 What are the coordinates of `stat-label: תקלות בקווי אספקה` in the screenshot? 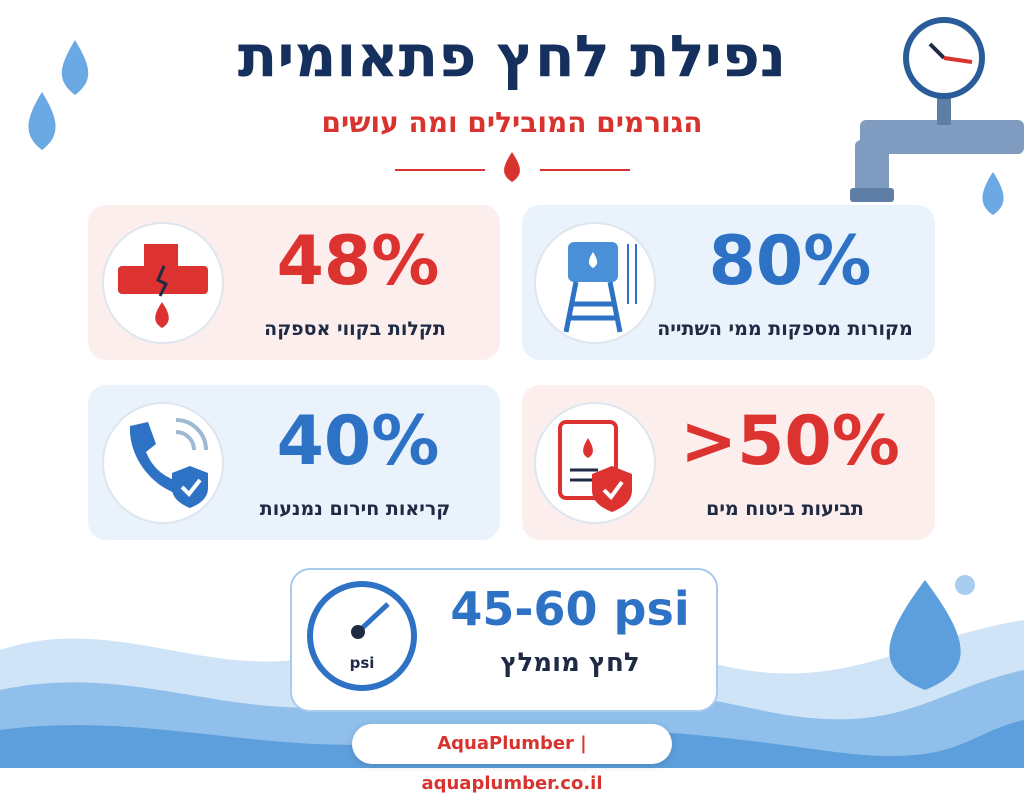 It's located at (355, 329).